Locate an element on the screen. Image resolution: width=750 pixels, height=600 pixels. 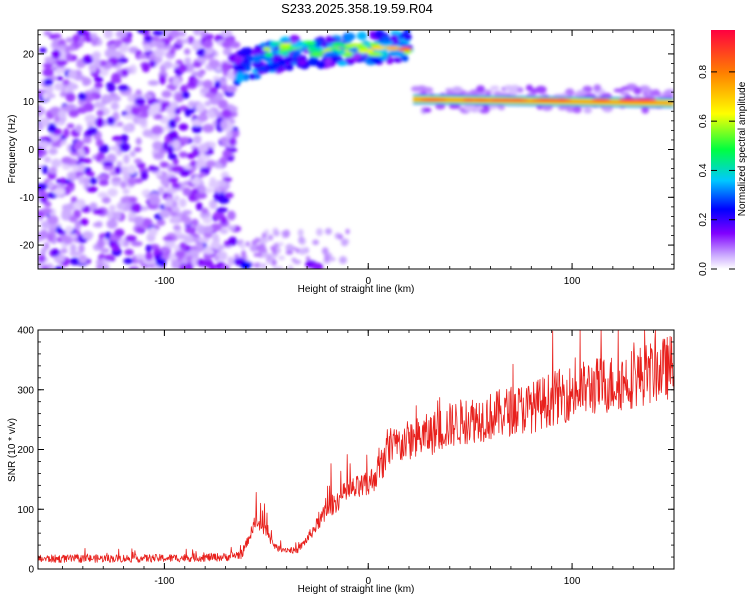
snr-y-axis-label: SNR (10 * v/v) is located at coordinates (12, 450).